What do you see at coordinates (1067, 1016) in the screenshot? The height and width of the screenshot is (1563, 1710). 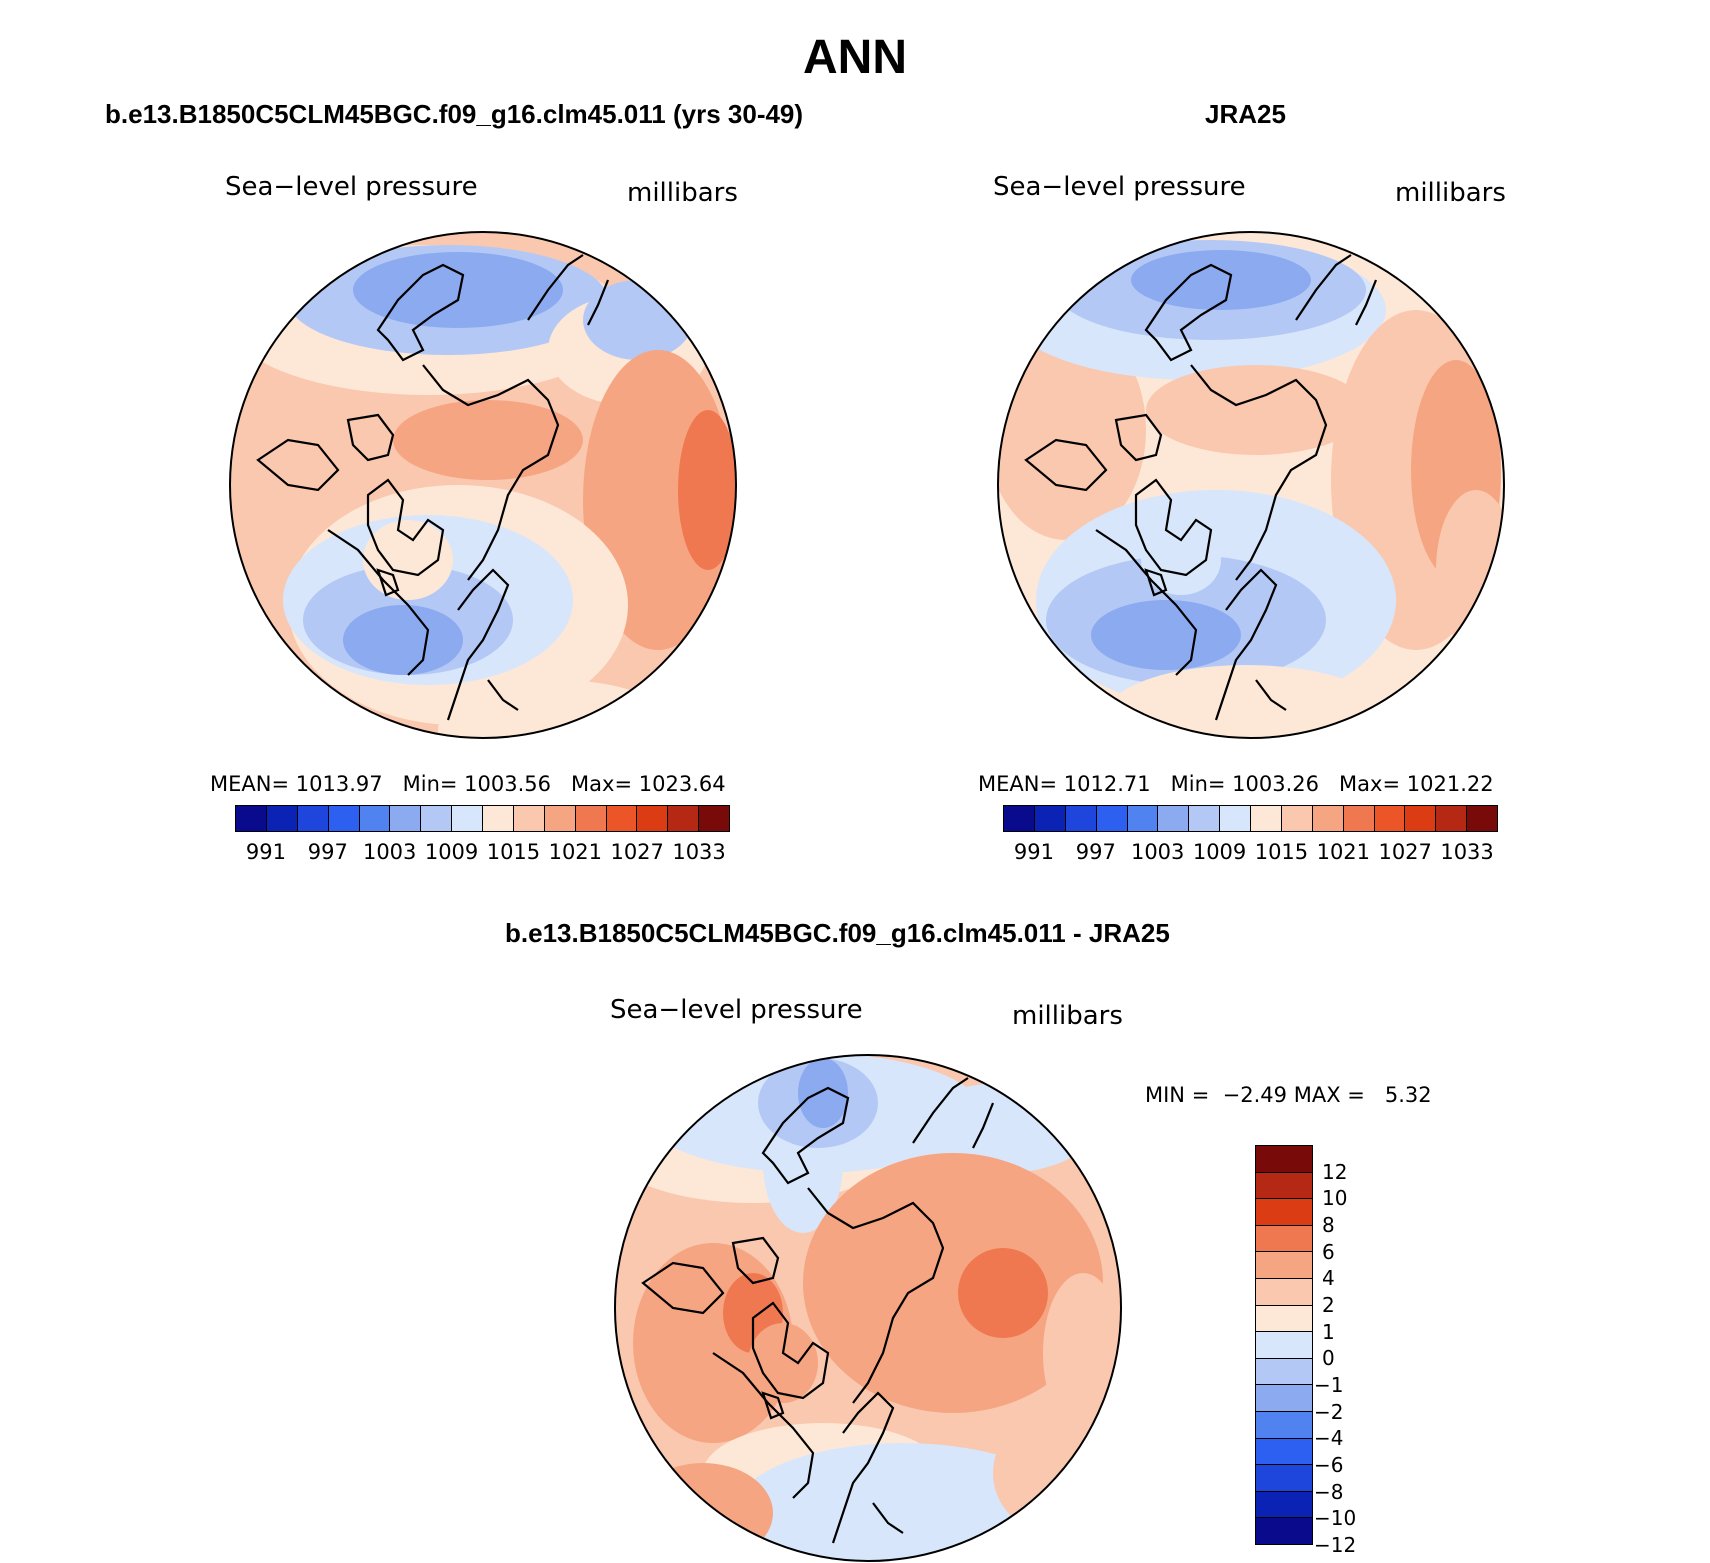 I see `diff-units-label: millibars` at bounding box center [1067, 1016].